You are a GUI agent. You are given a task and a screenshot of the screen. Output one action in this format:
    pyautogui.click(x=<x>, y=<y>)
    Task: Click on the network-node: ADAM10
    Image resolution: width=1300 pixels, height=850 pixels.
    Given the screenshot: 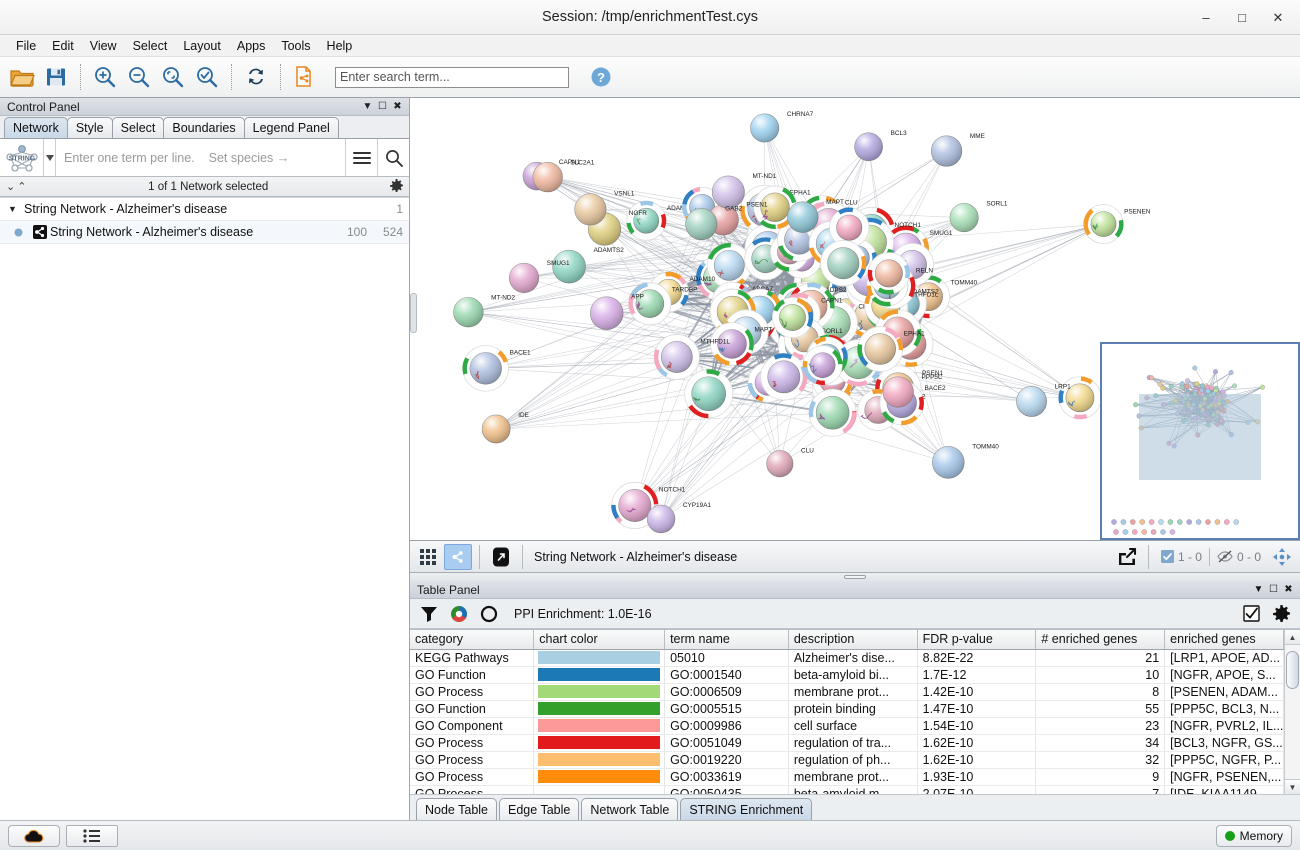 What is the action you would take?
    pyautogui.click(x=659, y=220)
    